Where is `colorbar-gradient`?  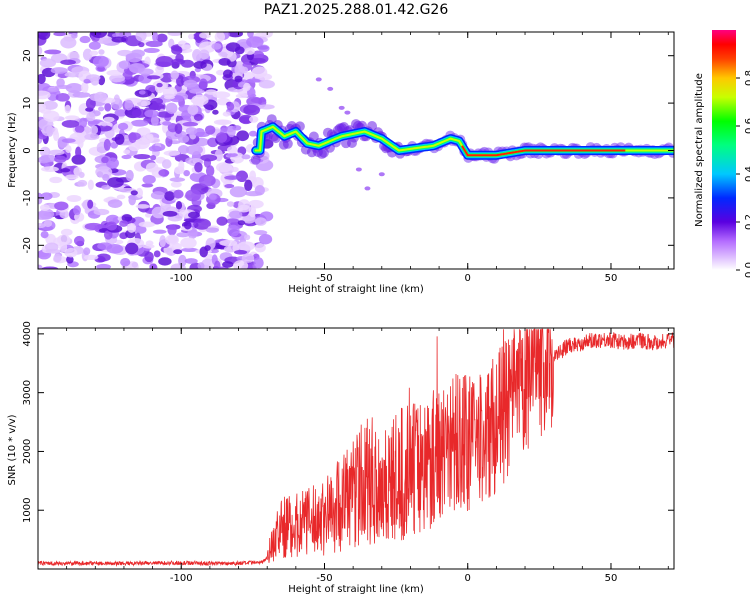
colorbar-gradient is located at coordinates (724, 150).